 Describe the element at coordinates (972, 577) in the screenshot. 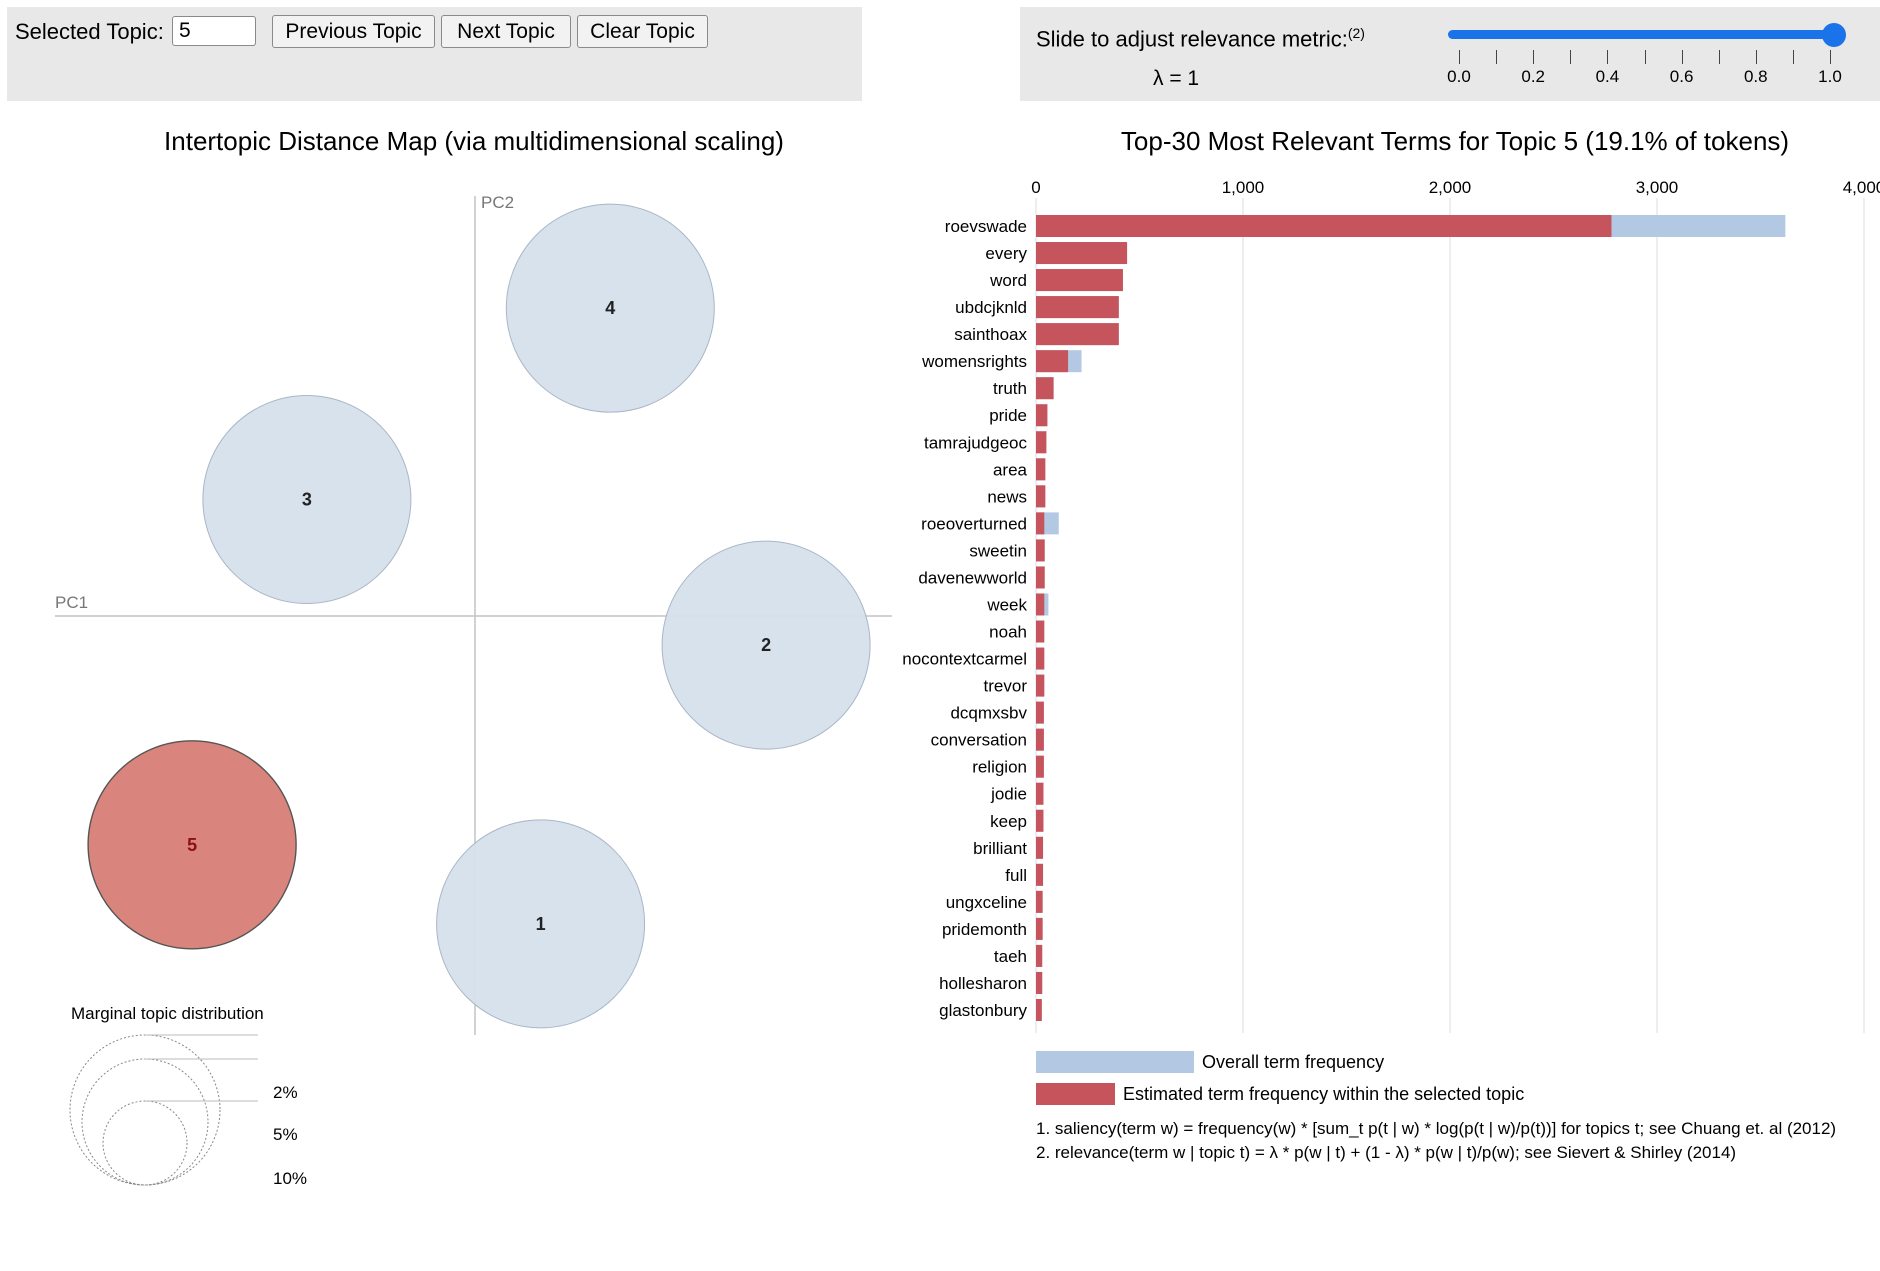

I see `term-label-davenewworld: davenewworld` at that location.